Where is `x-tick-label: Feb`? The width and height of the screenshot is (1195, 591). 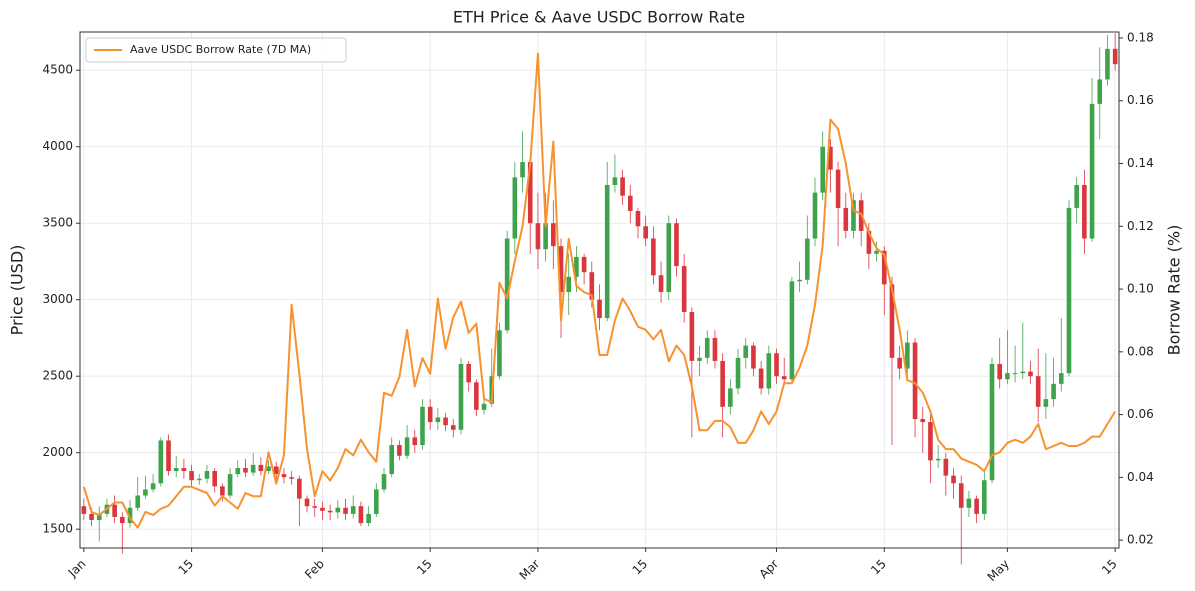
x-tick-label: Feb is located at coordinates (314, 569).